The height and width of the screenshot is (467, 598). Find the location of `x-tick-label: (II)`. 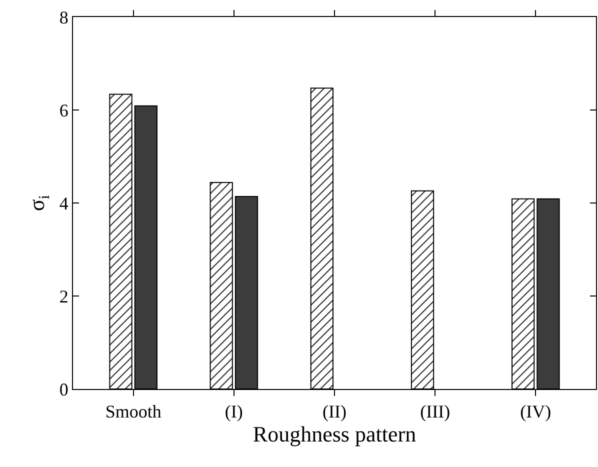

x-tick-label: (II) is located at coordinates (334, 412).